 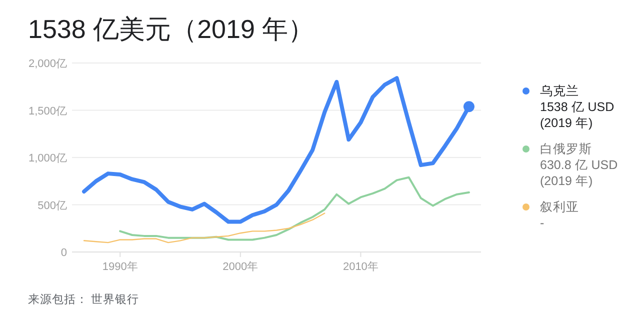 I want to click on y-tick-label: 2,000亿, so click(x=47, y=64).